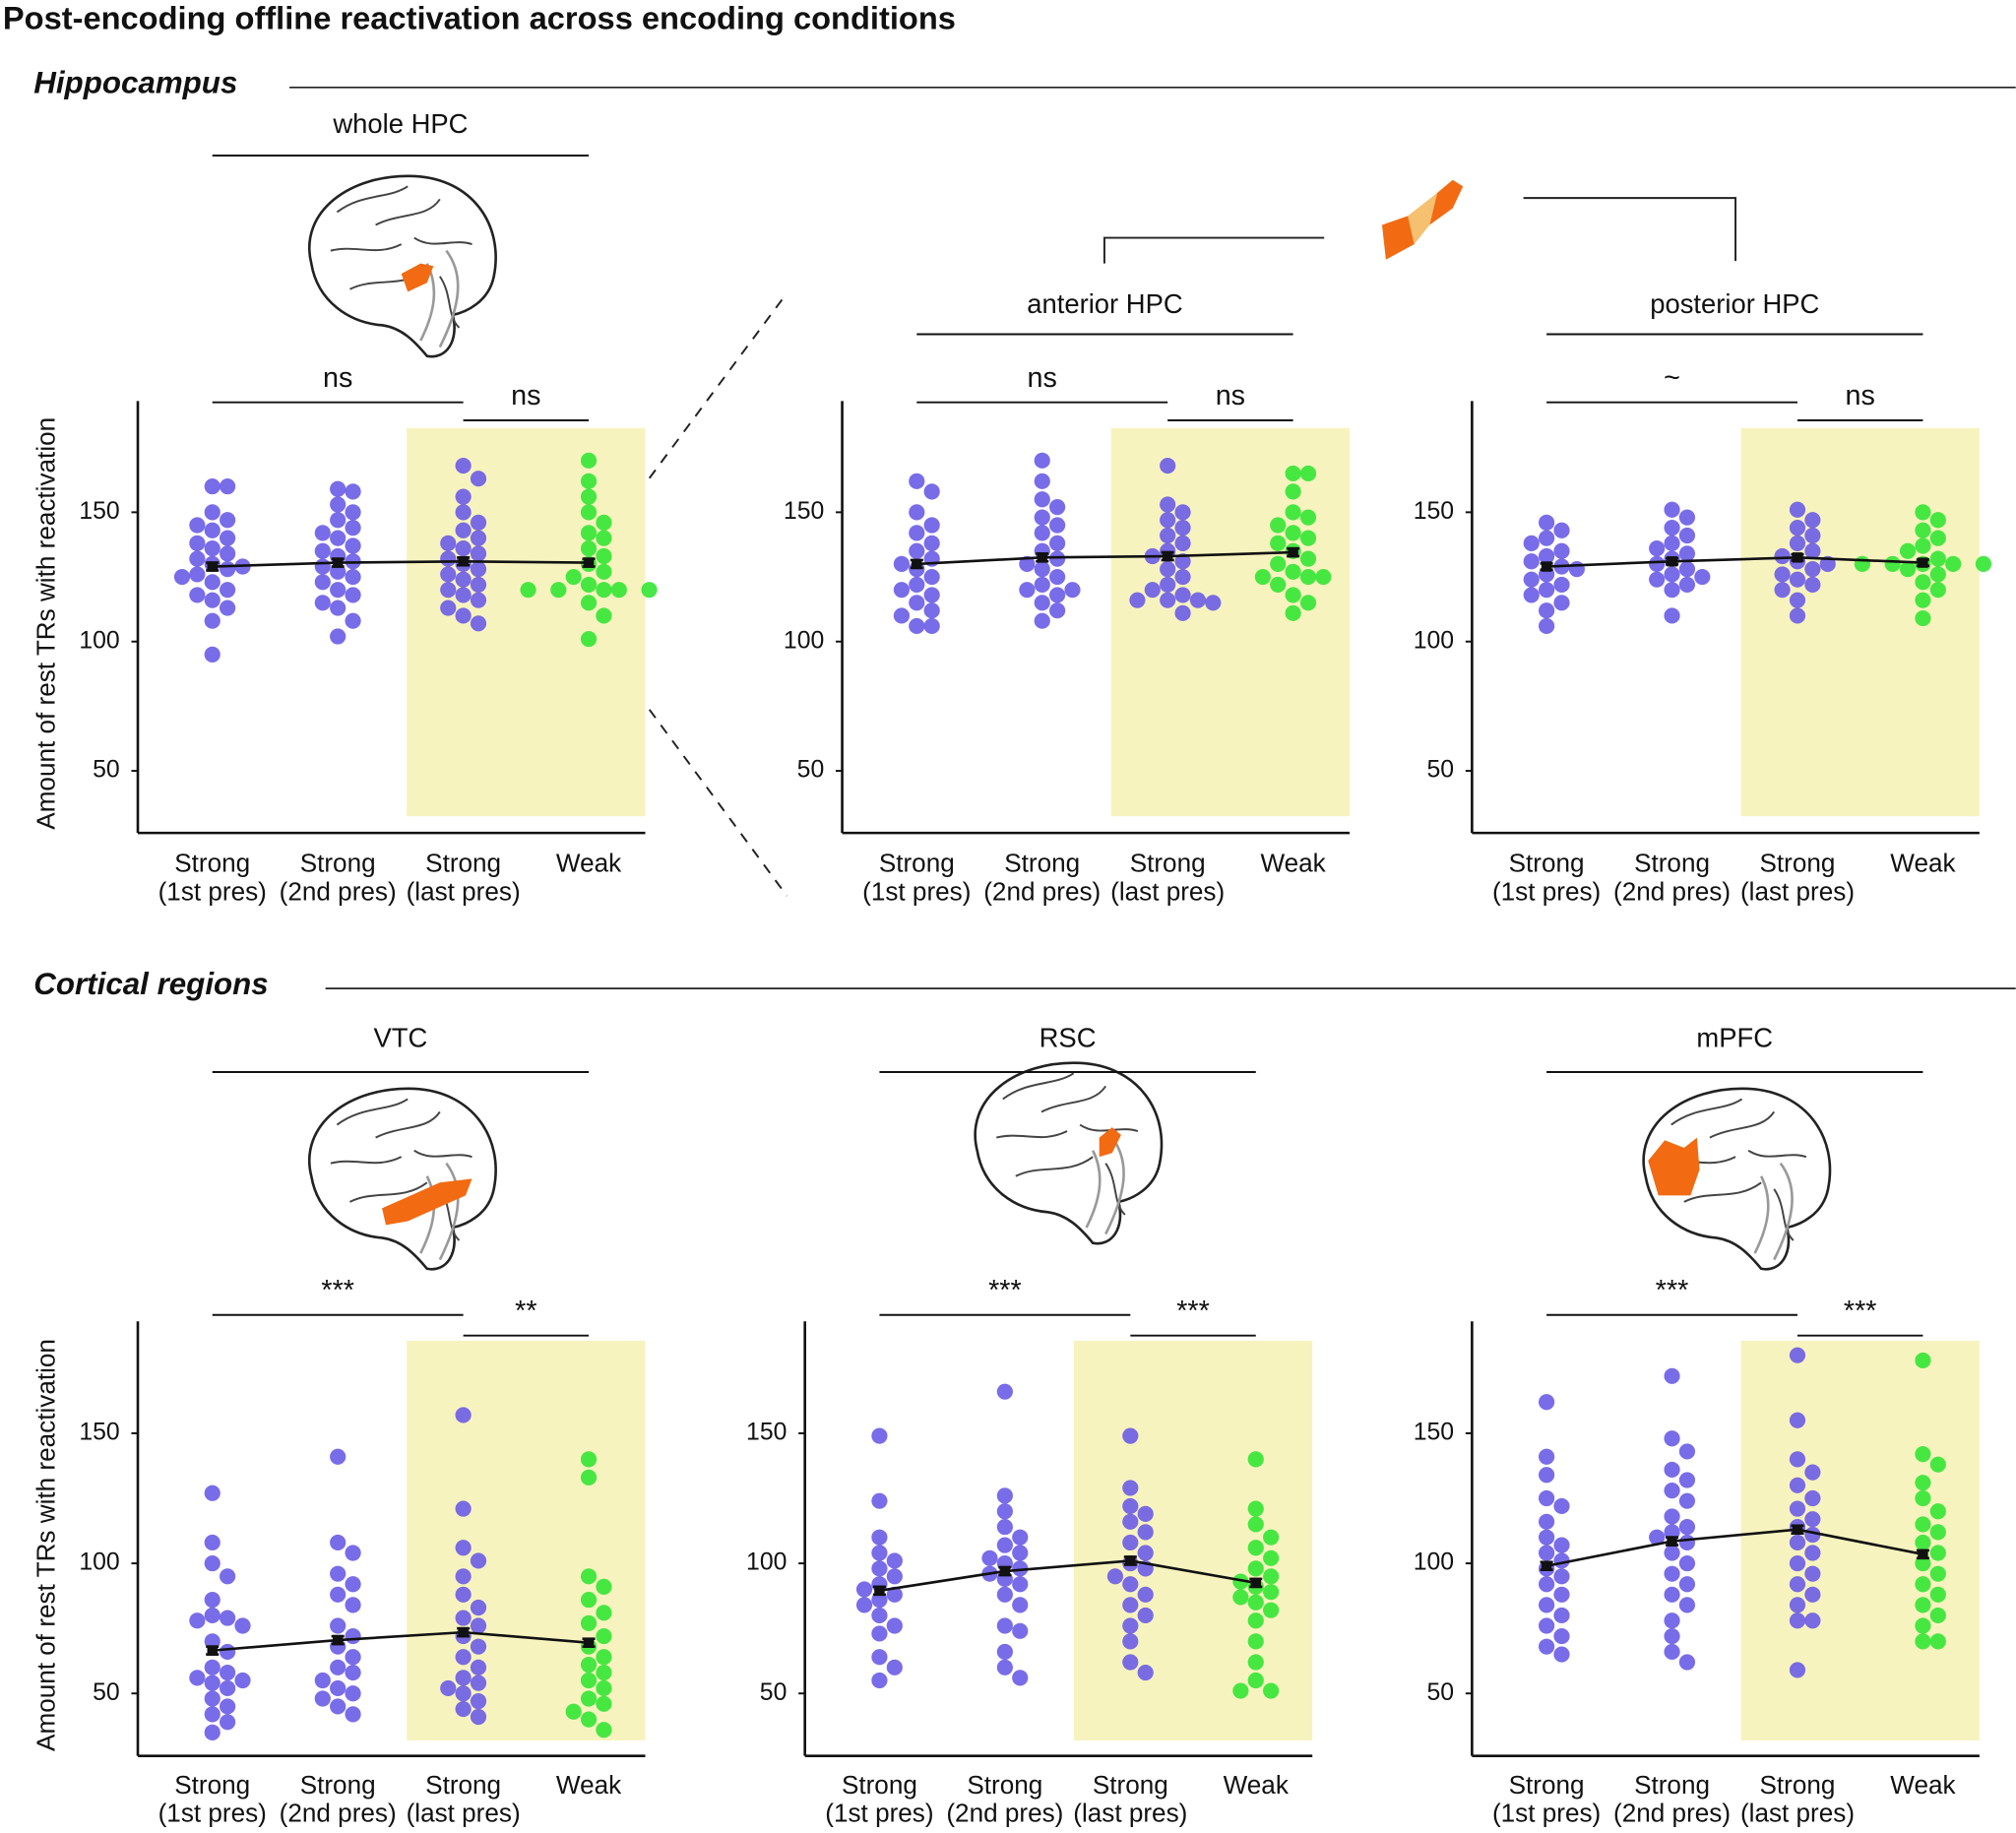 This screenshot has width=2016, height=1833. What do you see at coordinates (718, 803) in the screenshot?
I see `zoom-line` at bounding box center [718, 803].